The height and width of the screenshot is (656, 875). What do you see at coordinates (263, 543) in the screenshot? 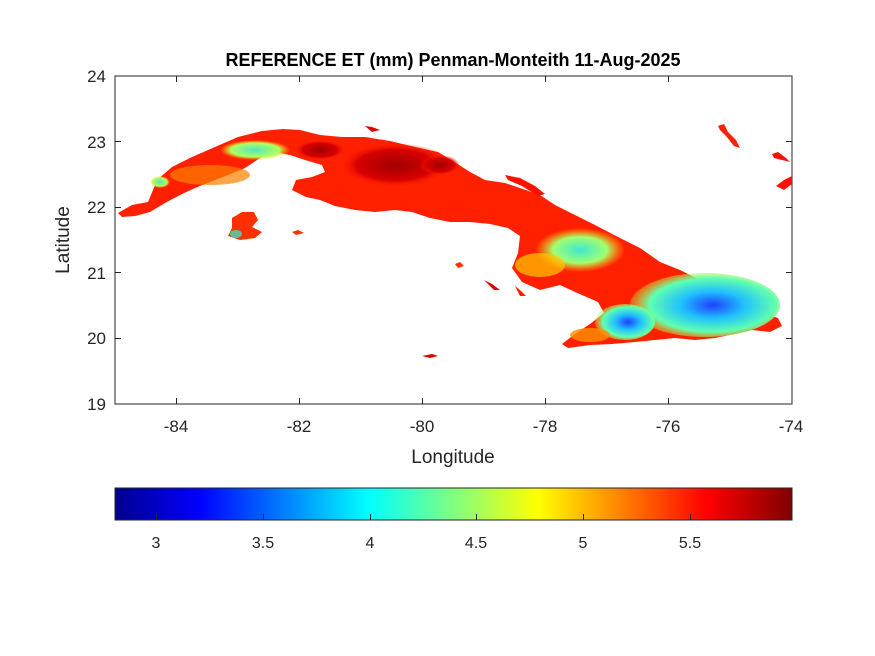
I see `colorbar-tick-label: 3.5` at bounding box center [263, 543].